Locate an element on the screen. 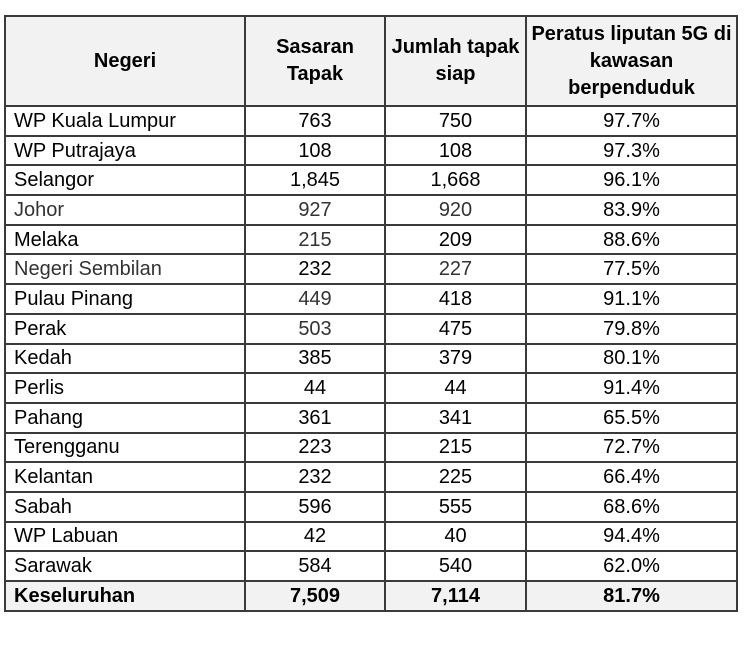 The width and height of the screenshot is (748, 668). target-cell: 763 is located at coordinates (315, 121).